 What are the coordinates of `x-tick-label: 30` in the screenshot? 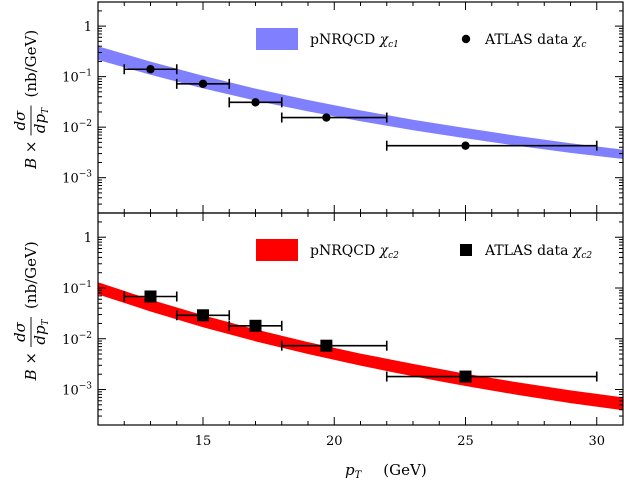 It's located at (596, 441).